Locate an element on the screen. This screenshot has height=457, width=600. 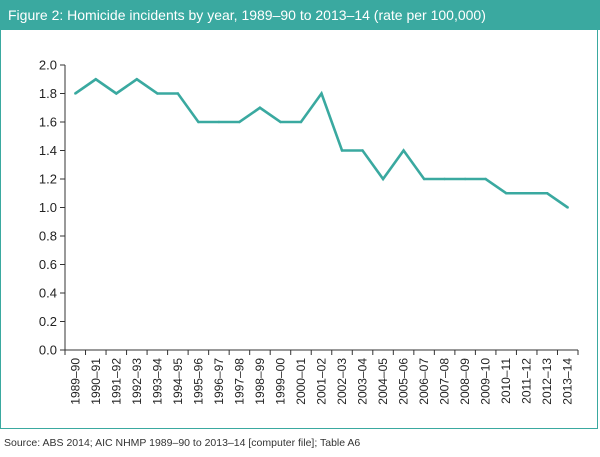
x-tick-label: 1991–92 is located at coordinates (116, 381).